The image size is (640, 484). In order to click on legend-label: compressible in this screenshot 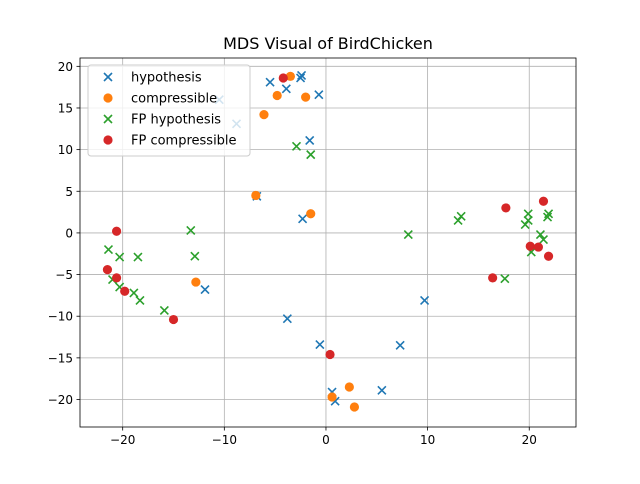, I will do `click(174, 99)`.